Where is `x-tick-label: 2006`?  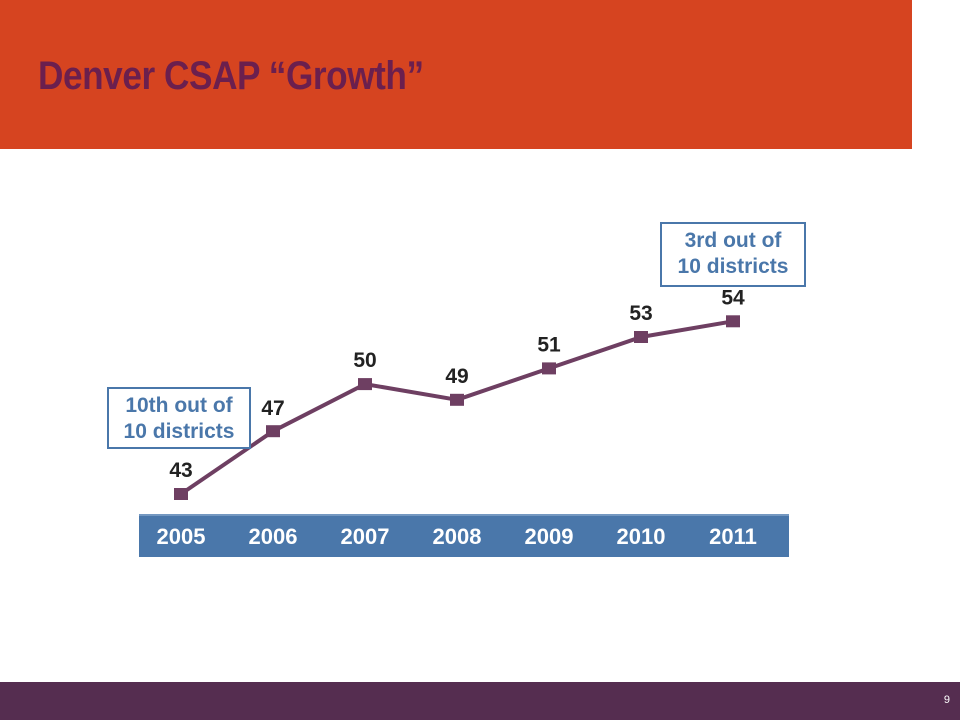
x-tick-label: 2006 is located at coordinates (273, 536).